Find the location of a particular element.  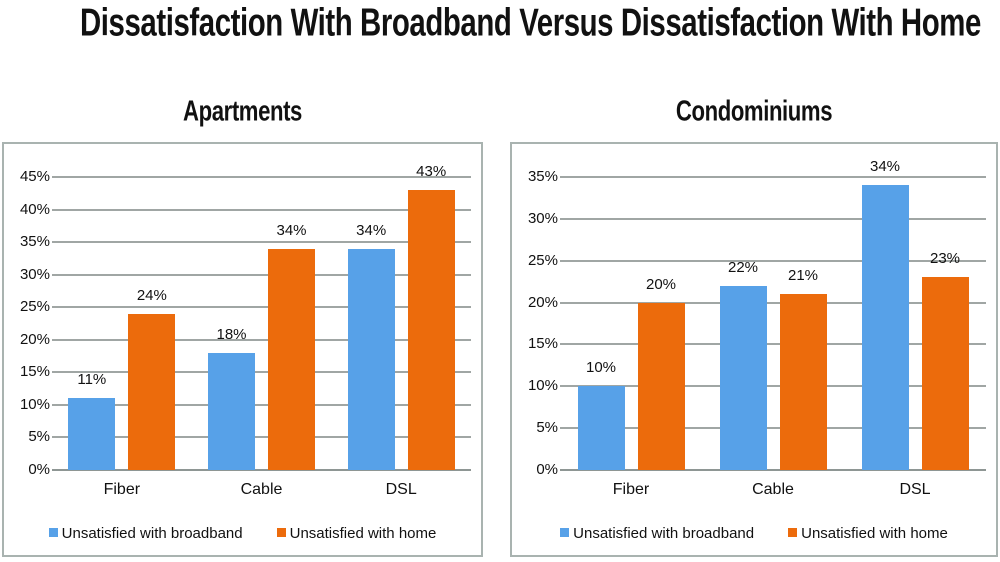

y-axis-tick-label: 45% is located at coordinates (34, 176).